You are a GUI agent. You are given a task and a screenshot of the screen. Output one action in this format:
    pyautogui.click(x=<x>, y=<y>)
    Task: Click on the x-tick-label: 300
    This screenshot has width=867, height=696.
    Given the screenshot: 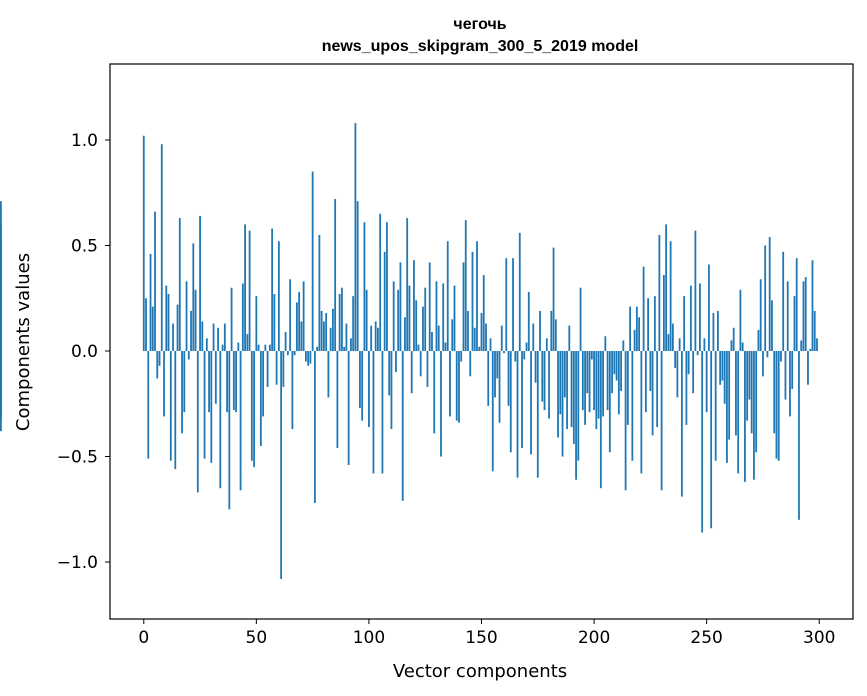 What is the action you would take?
    pyautogui.click(x=819, y=638)
    